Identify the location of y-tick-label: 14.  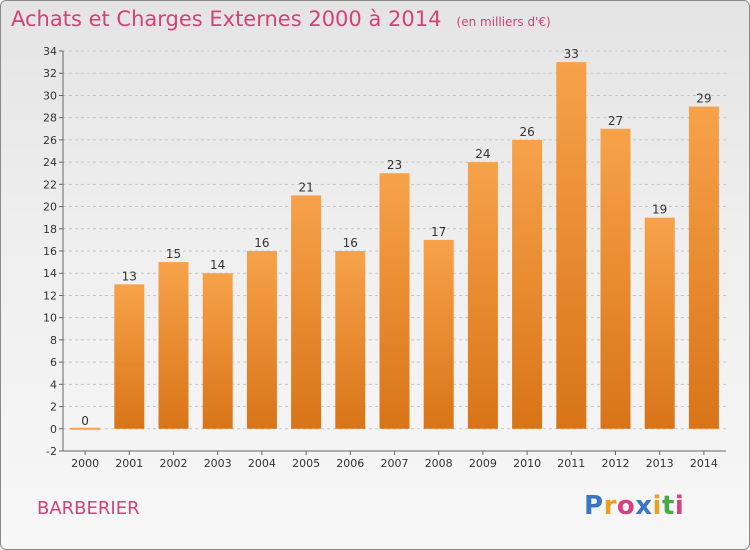
(50, 273).